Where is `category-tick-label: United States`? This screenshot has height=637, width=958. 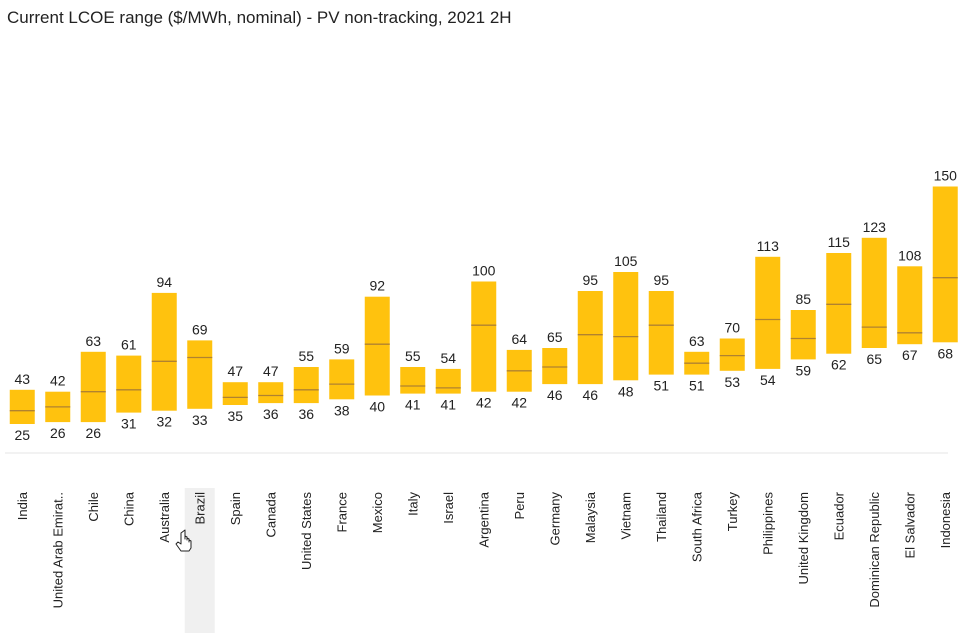 category-tick-label: United States is located at coordinates (306, 531).